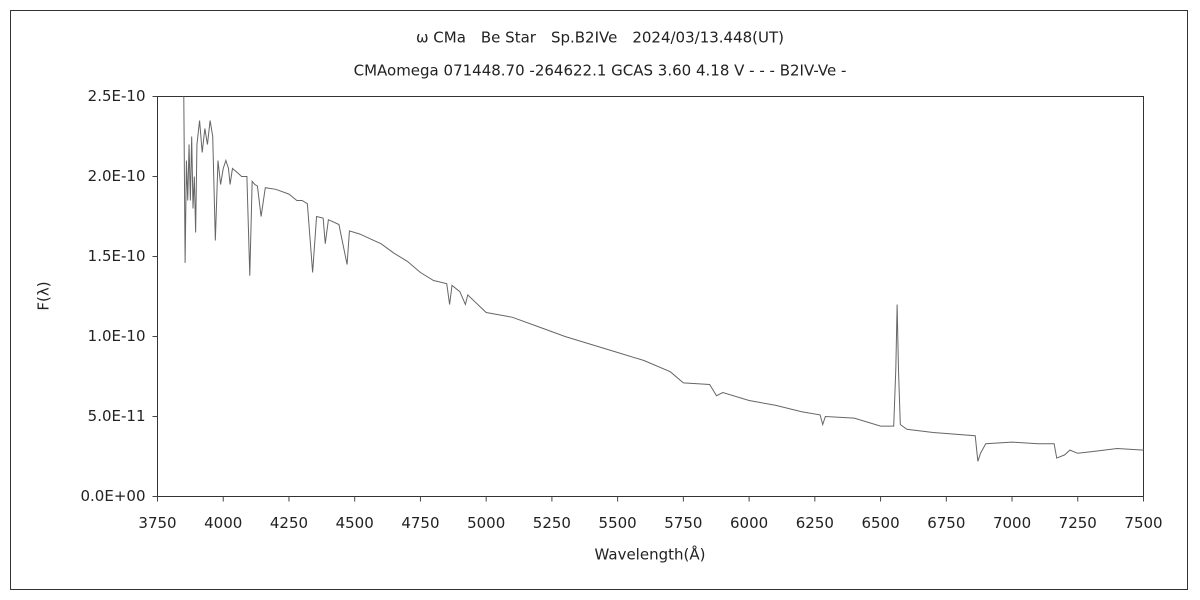 The image size is (1200, 600). I want to click on x-tick-label: 3750, so click(157, 523).